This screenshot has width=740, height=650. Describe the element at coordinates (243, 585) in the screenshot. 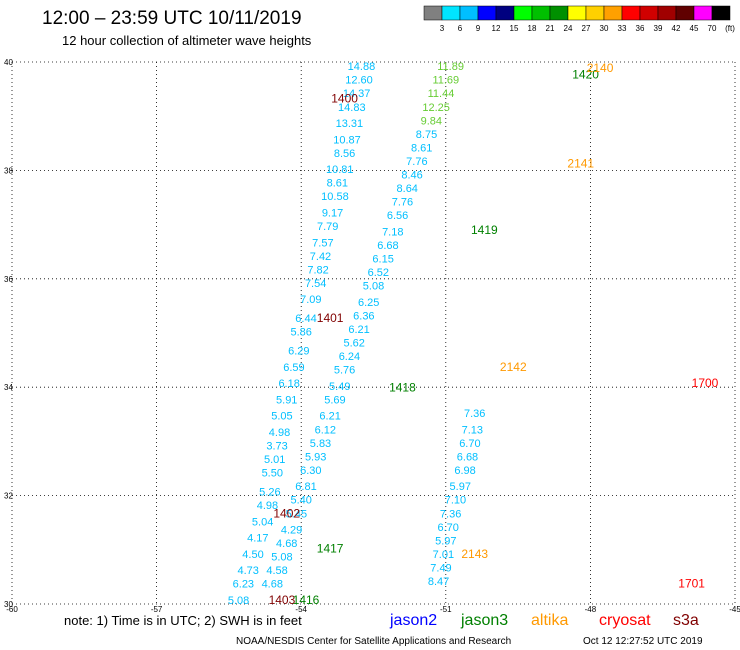

I see `swh-value: 6.23` at that location.